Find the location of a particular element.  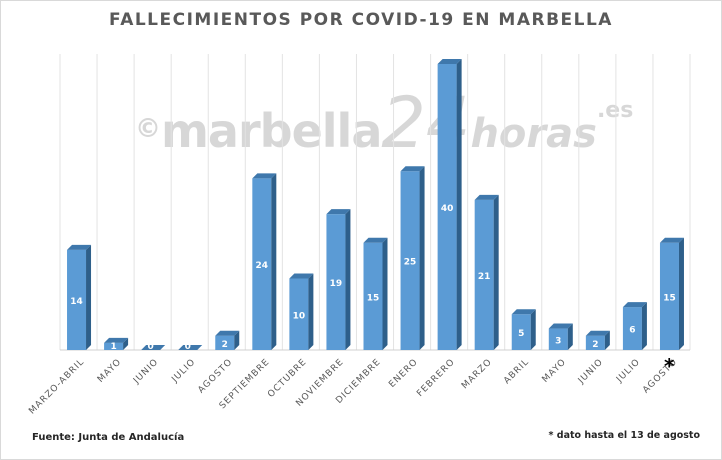

data-label: 40 is located at coordinates (447, 209).